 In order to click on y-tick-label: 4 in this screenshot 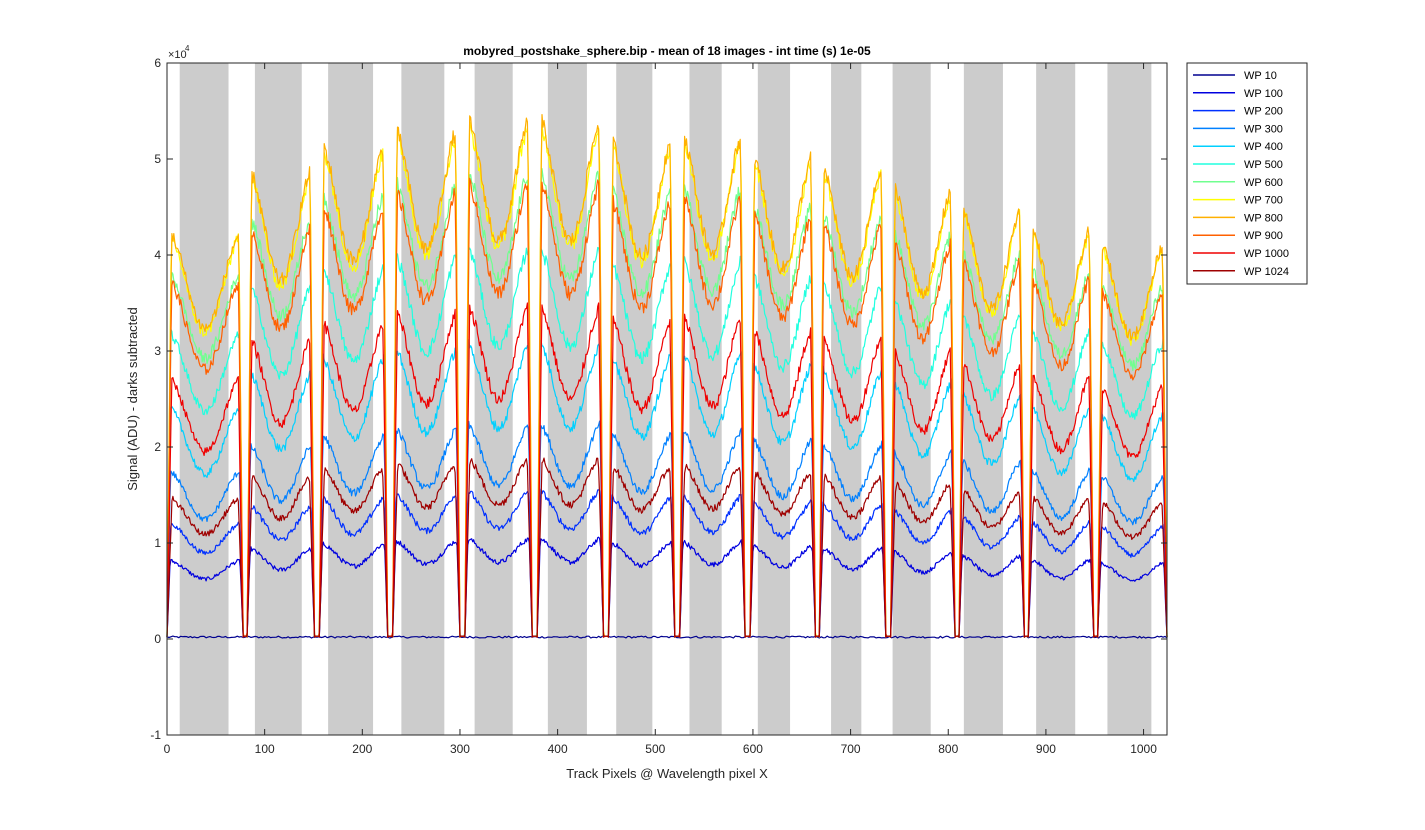, I will do `click(157, 255)`.